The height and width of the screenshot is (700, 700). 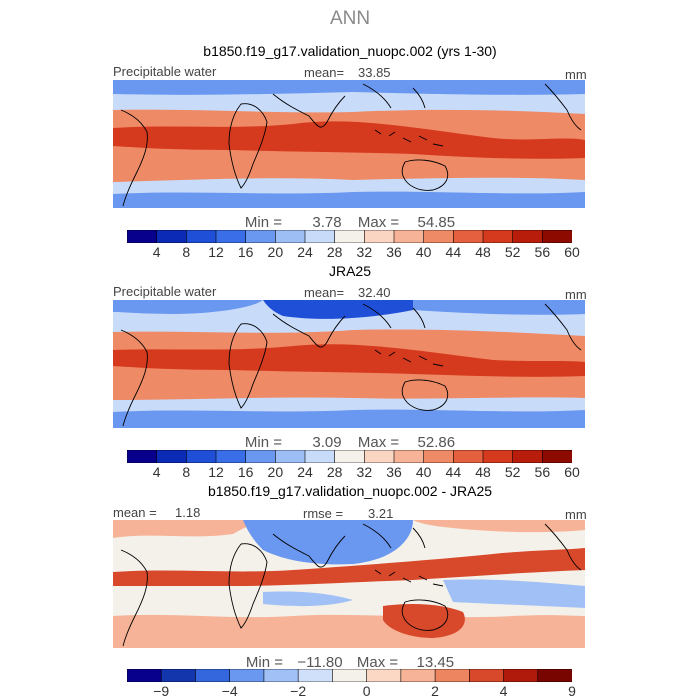 I want to click on panel-3-units: mm, so click(x=576, y=514).